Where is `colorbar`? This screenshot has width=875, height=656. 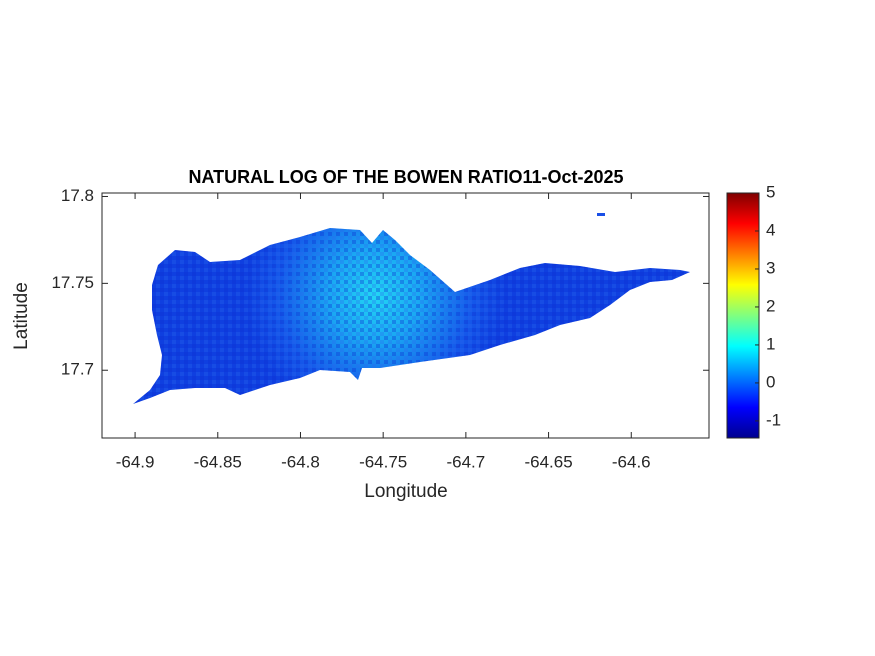 colorbar is located at coordinates (743, 315).